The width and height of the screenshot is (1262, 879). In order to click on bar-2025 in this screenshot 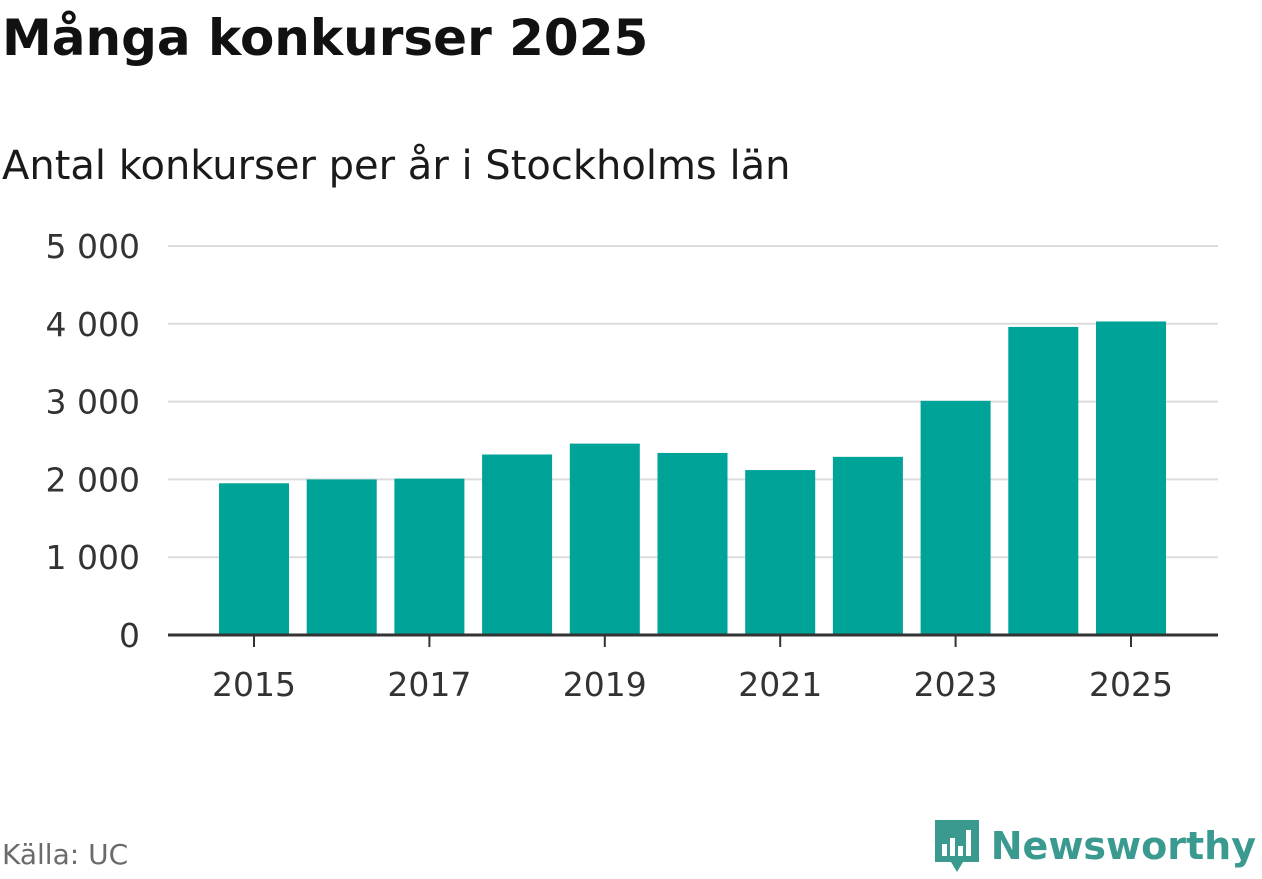, I will do `click(1131, 478)`.